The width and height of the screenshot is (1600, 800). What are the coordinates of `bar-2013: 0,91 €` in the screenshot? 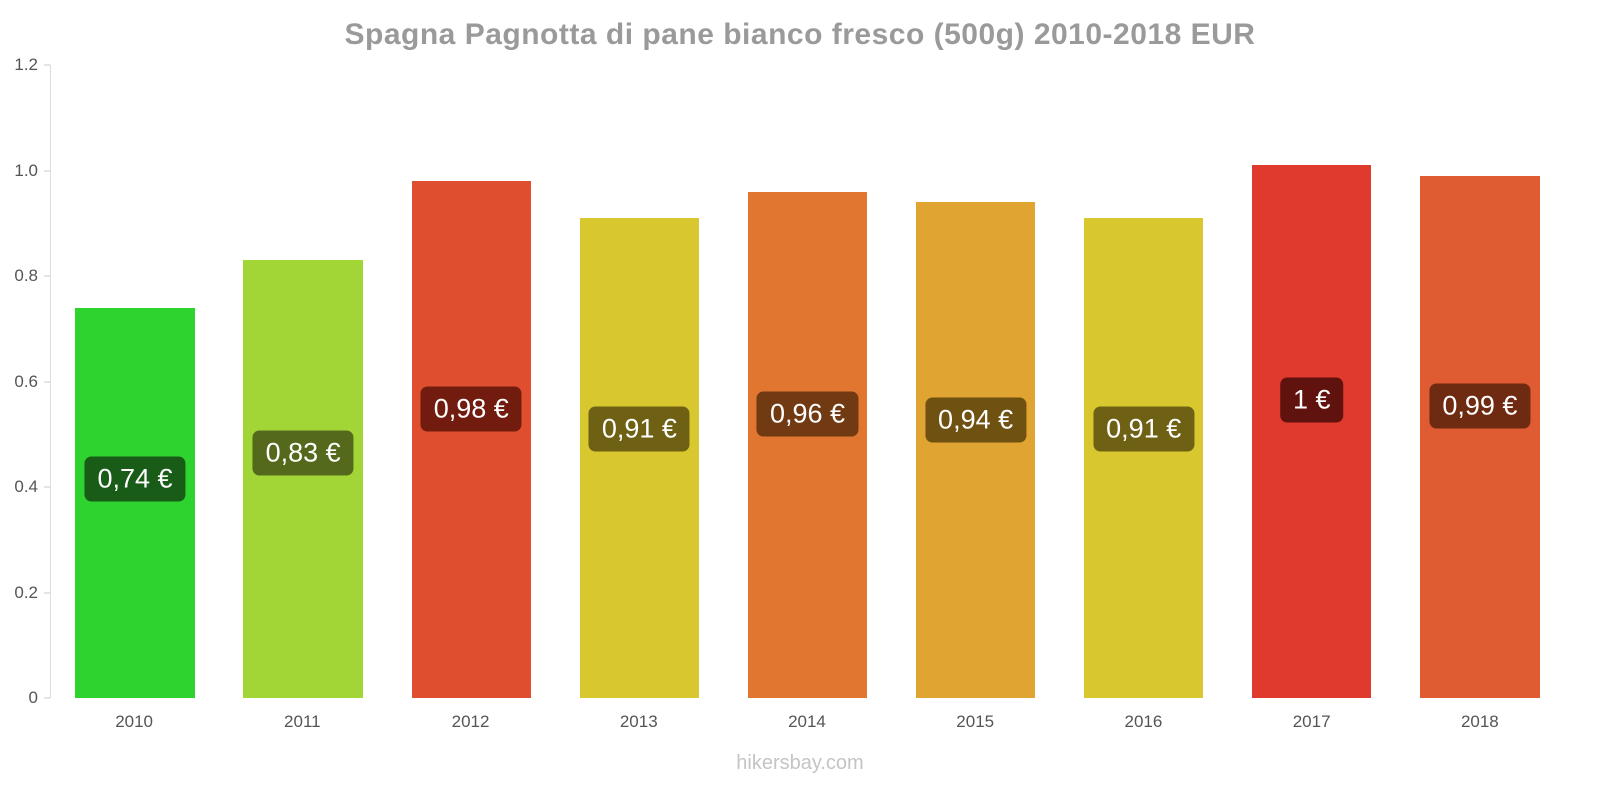 It's located at (639, 457).